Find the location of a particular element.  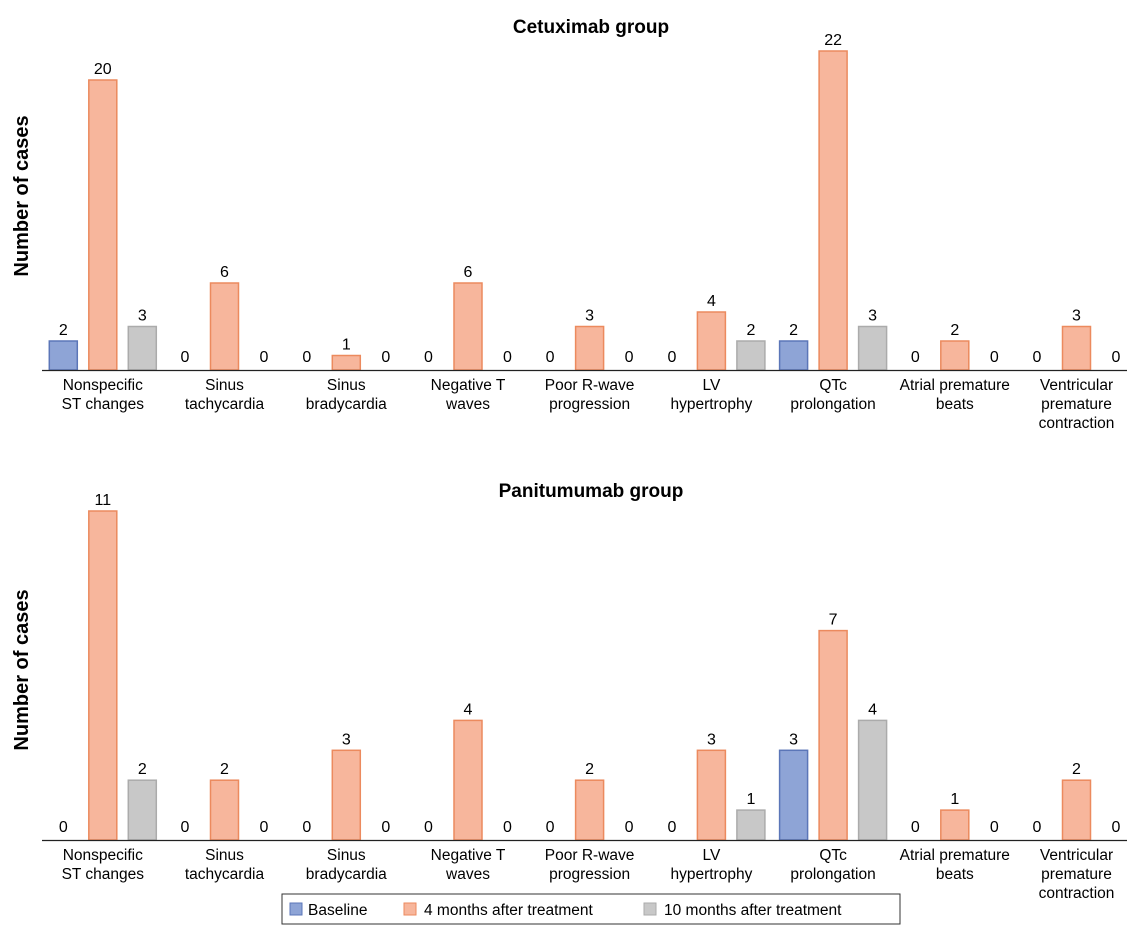

cetuximab-value-label-sinus-tachycardia-10-months: 0 is located at coordinates (264, 357).